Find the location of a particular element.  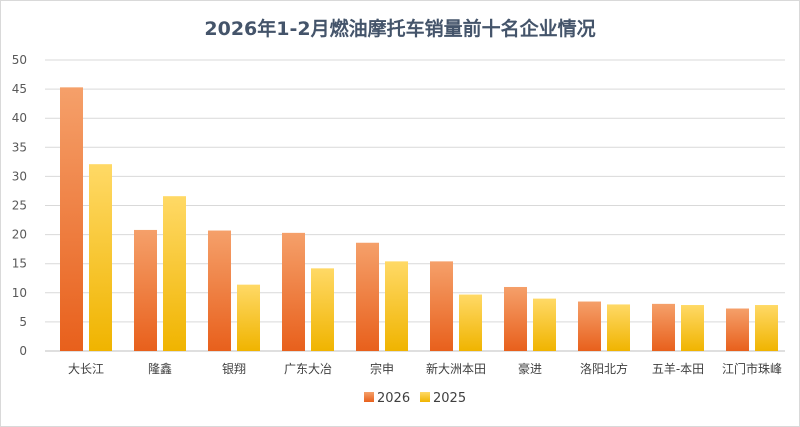

y-tick-label: 0 is located at coordinates (23, 351).